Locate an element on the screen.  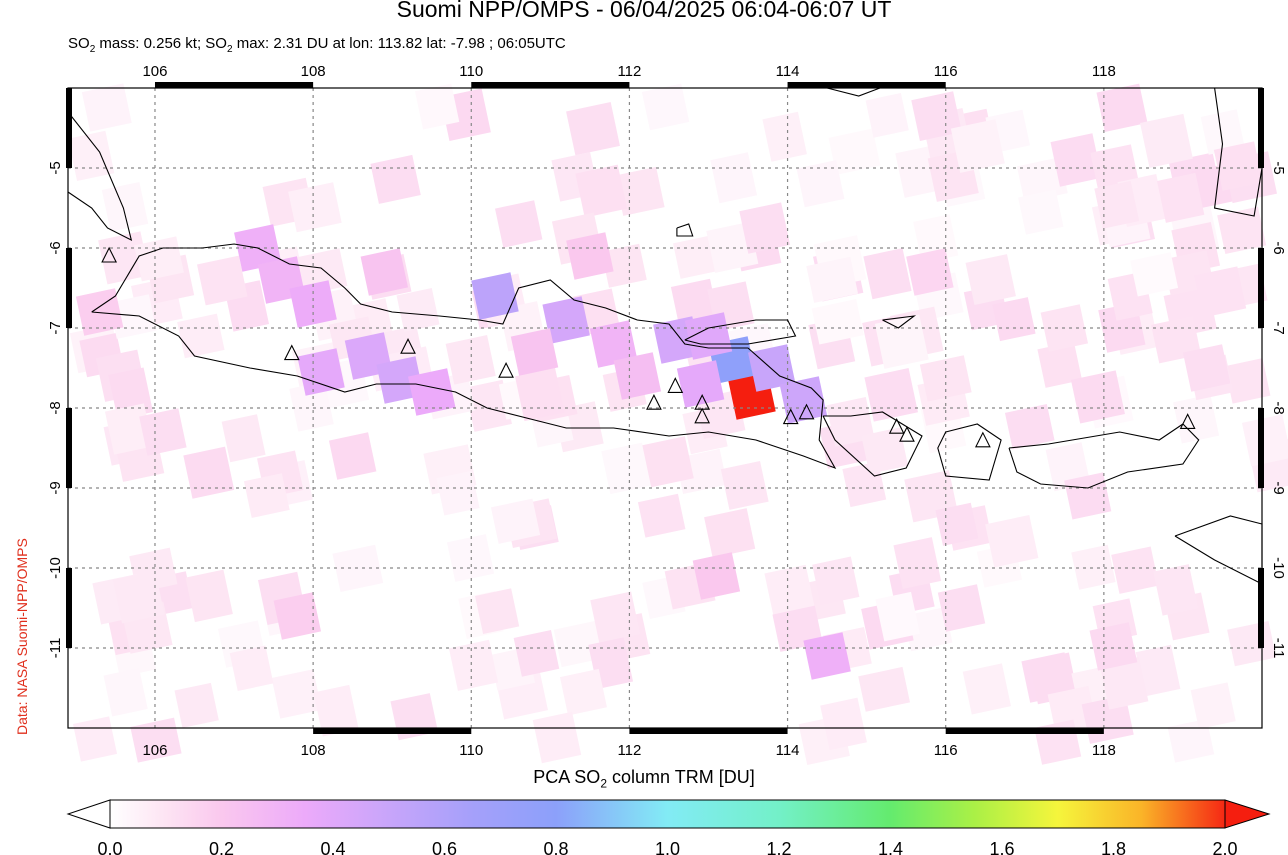
lat-tick-label-right: -10 is located at coordinates (1278, 568).